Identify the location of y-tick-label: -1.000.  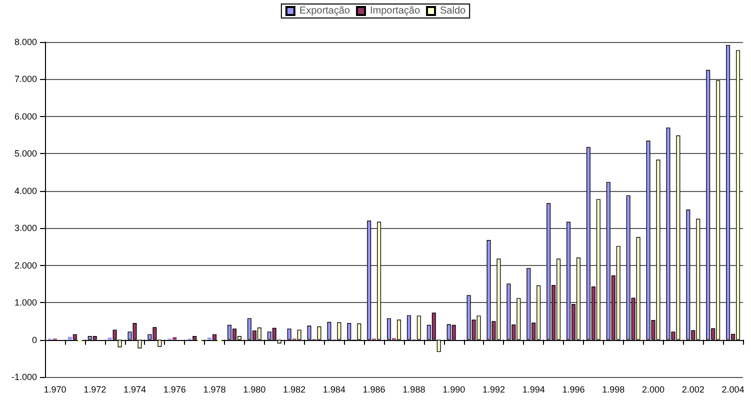
(24, 377).